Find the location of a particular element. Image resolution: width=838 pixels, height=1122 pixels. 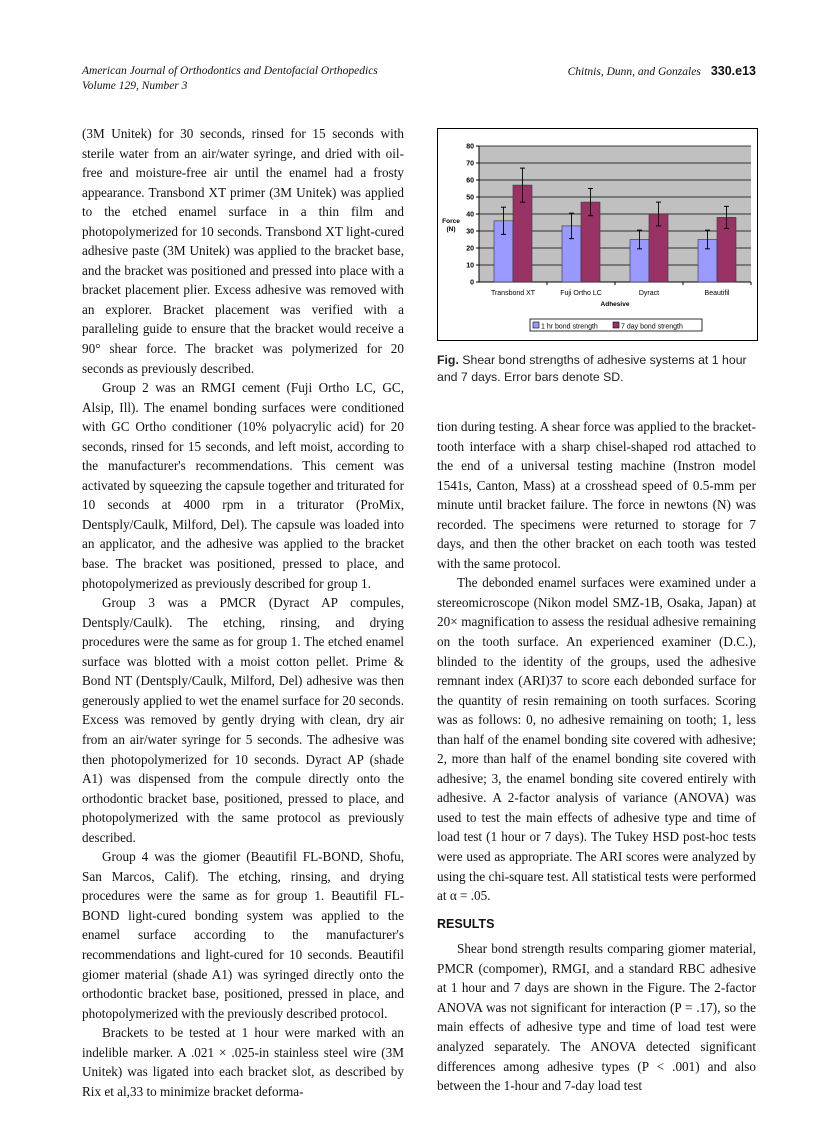

authors: Chitnis, Dunn, and Gonzales is located at coordinates (634, 72).